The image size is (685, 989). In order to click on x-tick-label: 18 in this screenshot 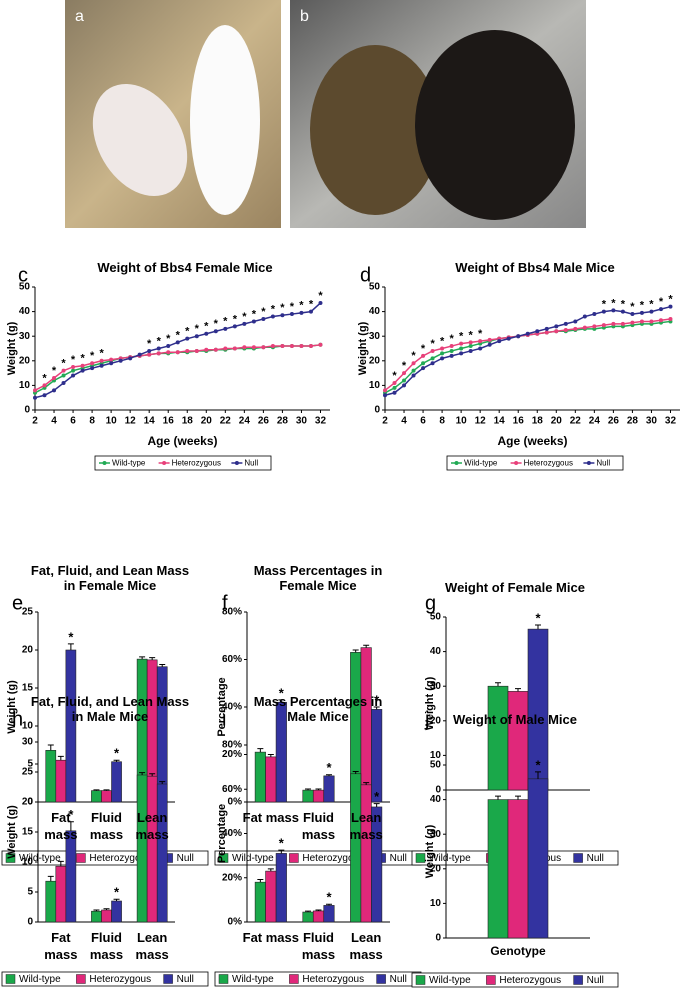, I will do `click(538, 421)`.